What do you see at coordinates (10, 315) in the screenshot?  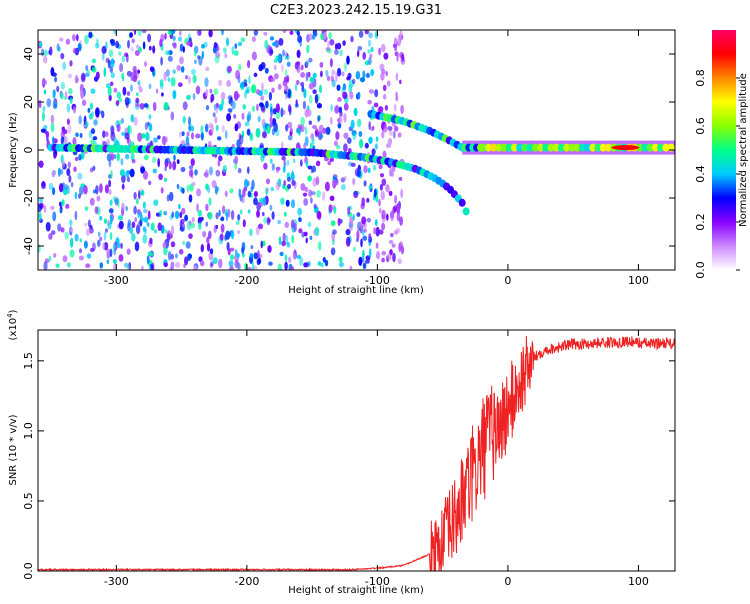 I see `snr-yscale-exponent: 4` at bounding box center [10, 315].